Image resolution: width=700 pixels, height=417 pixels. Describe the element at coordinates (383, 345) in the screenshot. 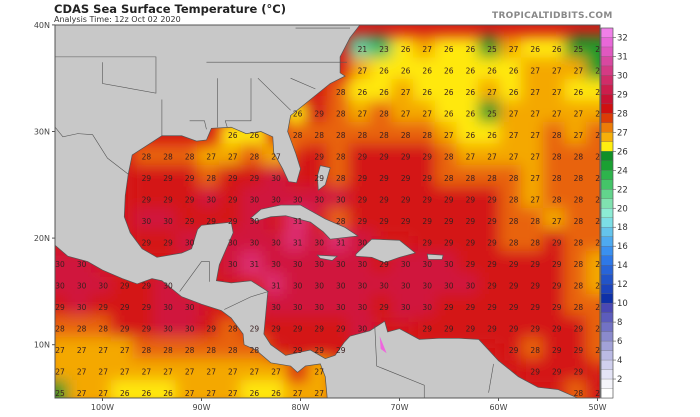

I see `lake-maracaibo` at that location.